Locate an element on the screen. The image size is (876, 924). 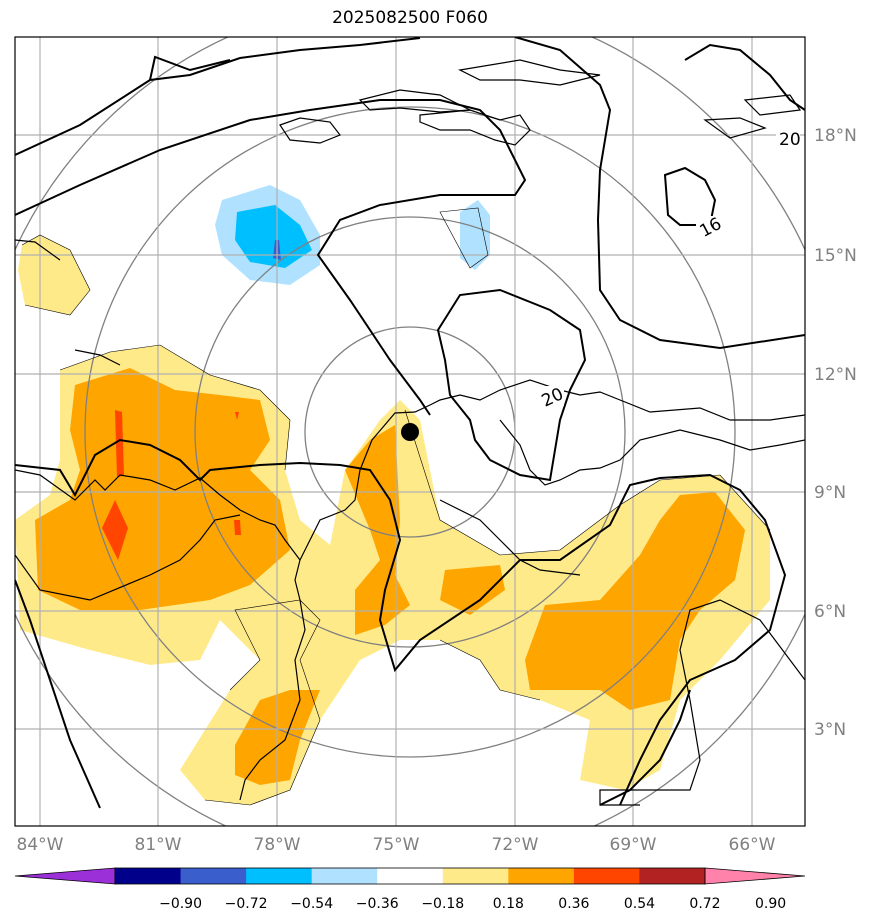
colorbar-tick-label: −0.72 is located at coordinates (246, 904).